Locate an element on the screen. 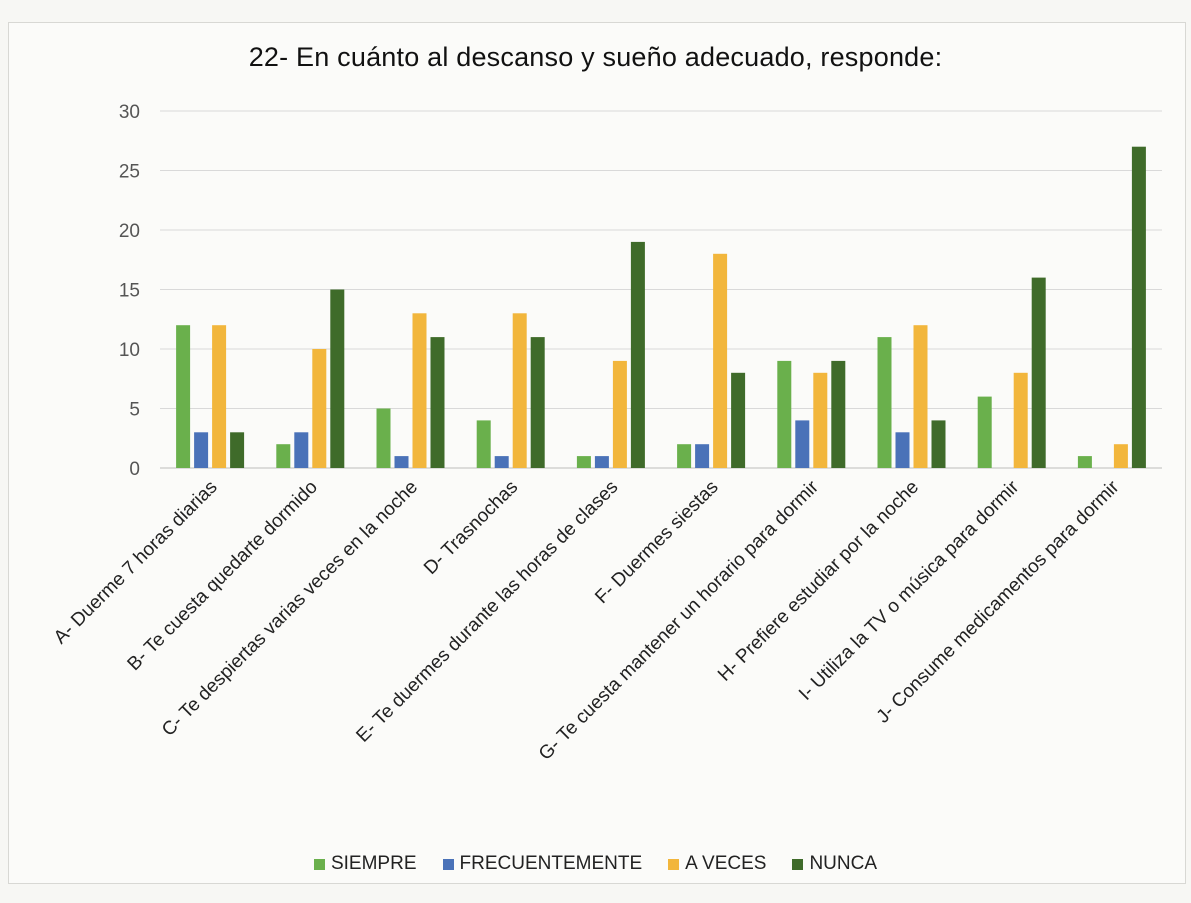  chart-legend: SIEMPRE FRECUENTEMENTE A VECES NUNCA is located at coordinates (595, 864).